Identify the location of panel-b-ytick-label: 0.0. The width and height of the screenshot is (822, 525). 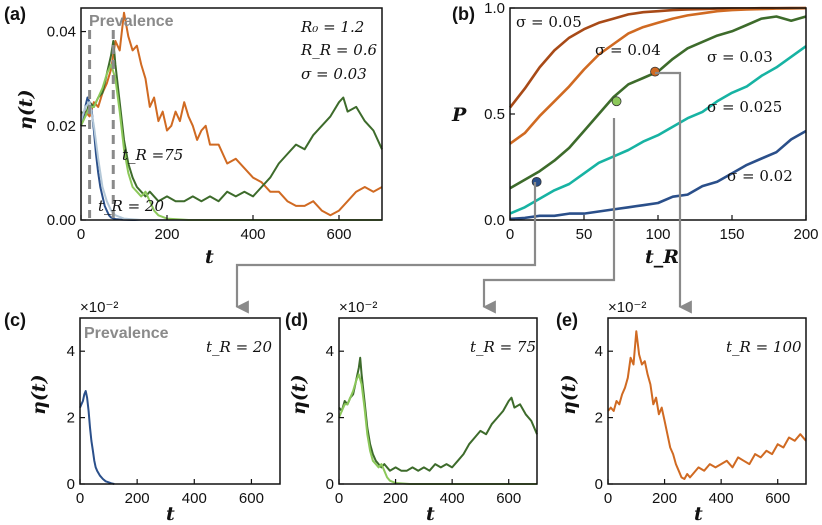
(494, 220).